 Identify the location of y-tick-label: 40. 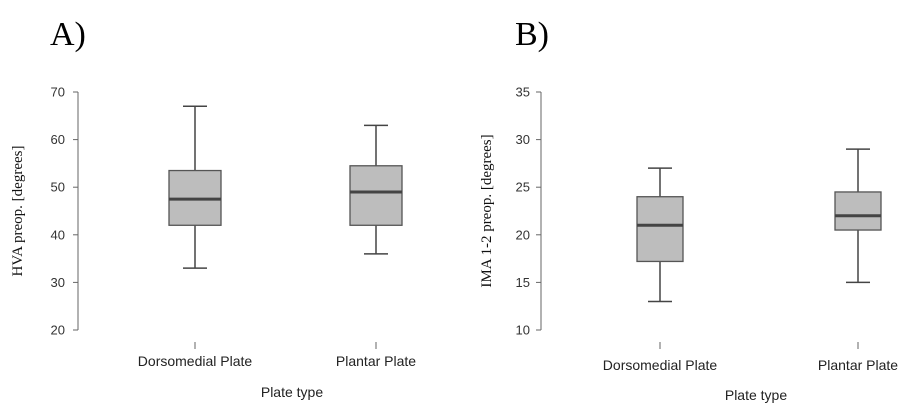
(58, 234).